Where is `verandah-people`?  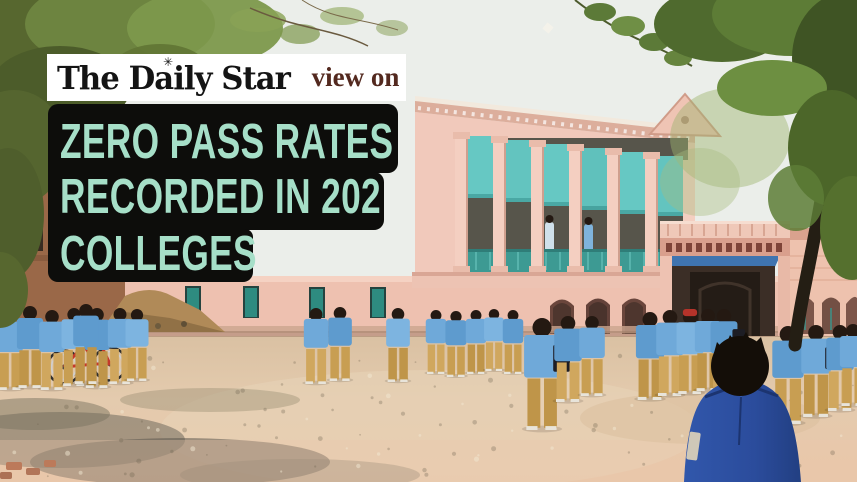 verandah-people is located at coordinates (569, 233).